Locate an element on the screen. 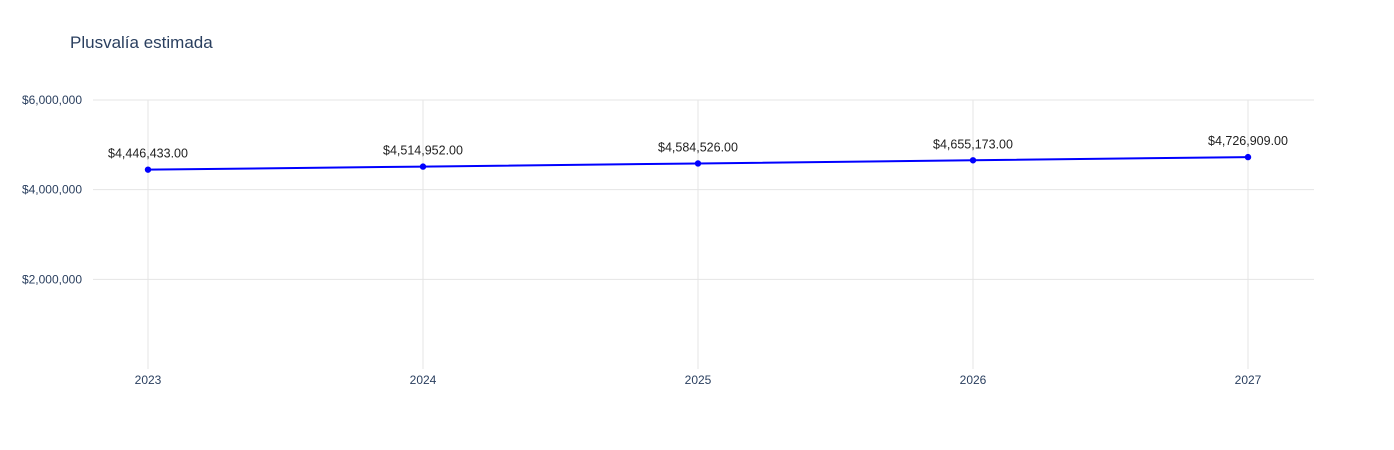  x-axis-ticks: 2023 2024 2025 2026 2027 is located at coordinates (698, 380).